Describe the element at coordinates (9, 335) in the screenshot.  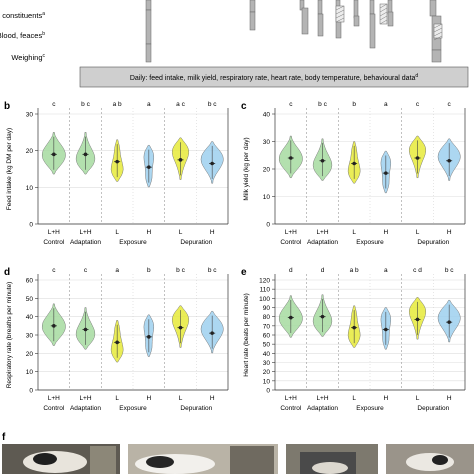
I see `y-axis-label: Respiratory rate (breaths per minute)` at that location.